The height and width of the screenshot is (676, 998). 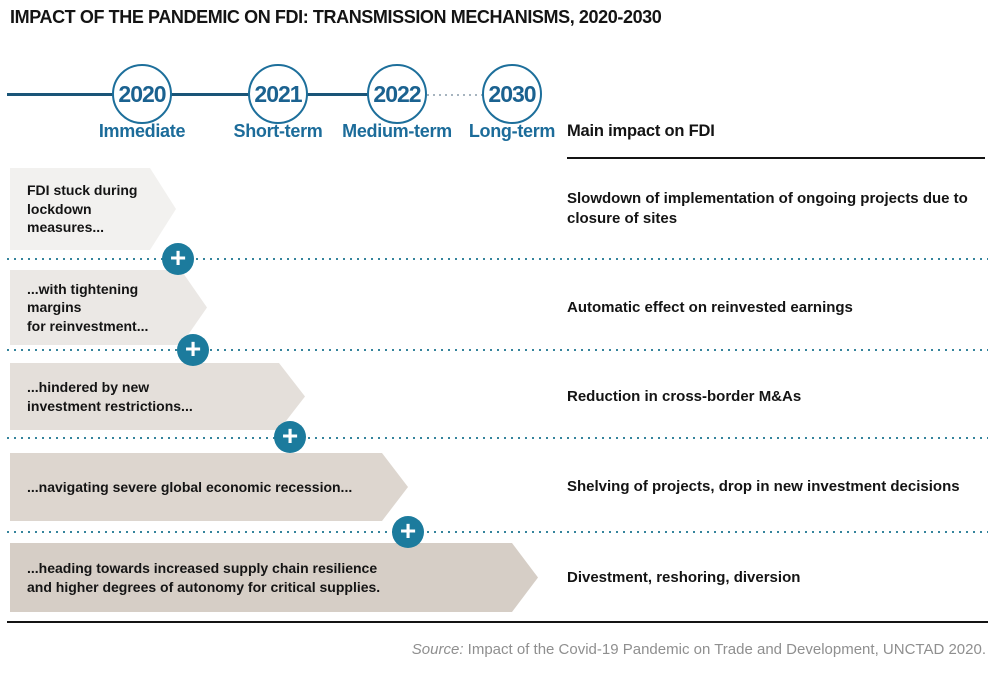 What do you see at coordinates (497, 622) in the screenshot?
I see `bottom-rule` at bounding box center [497, 622].